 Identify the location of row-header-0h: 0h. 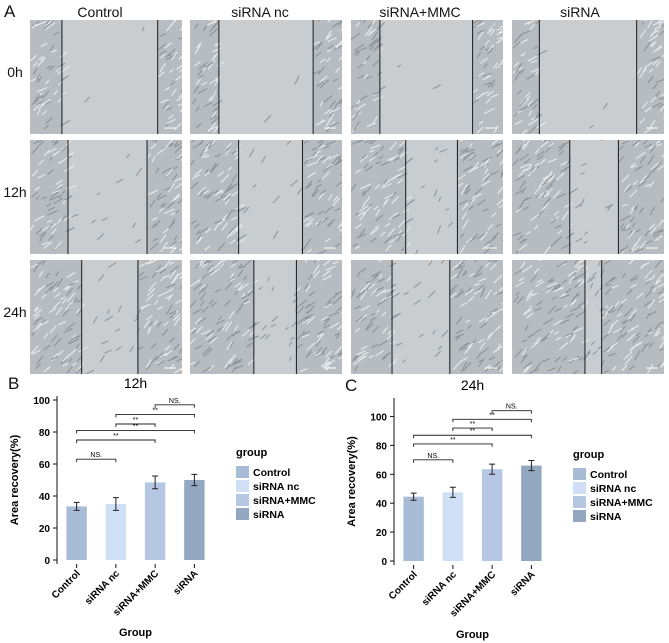
(15, 72).